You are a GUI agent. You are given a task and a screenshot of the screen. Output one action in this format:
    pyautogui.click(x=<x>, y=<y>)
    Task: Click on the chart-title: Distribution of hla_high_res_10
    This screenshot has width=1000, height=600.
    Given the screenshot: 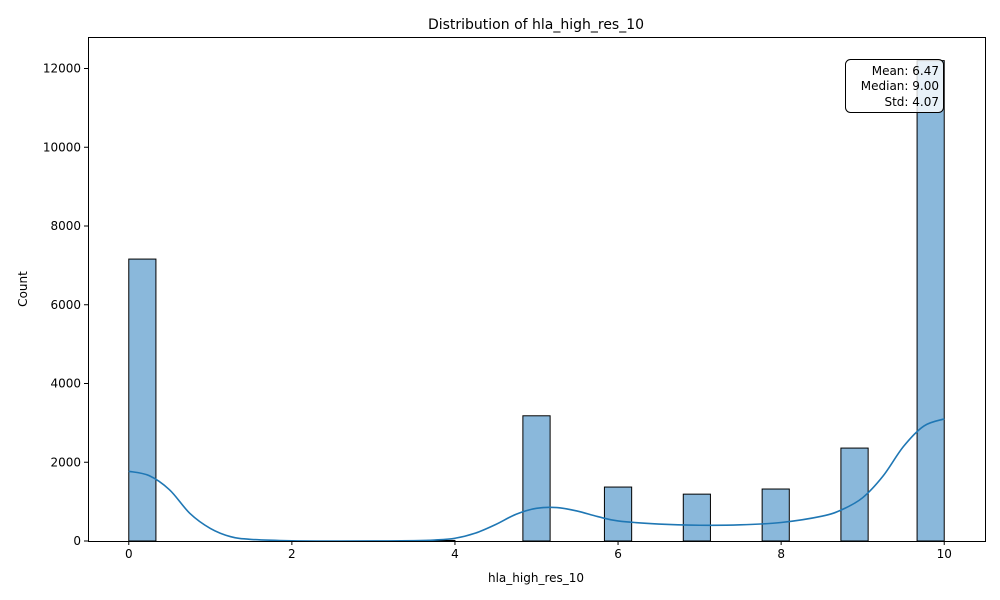 What is the action you would take?
    pyautogui.click(x=536, y=25)
    